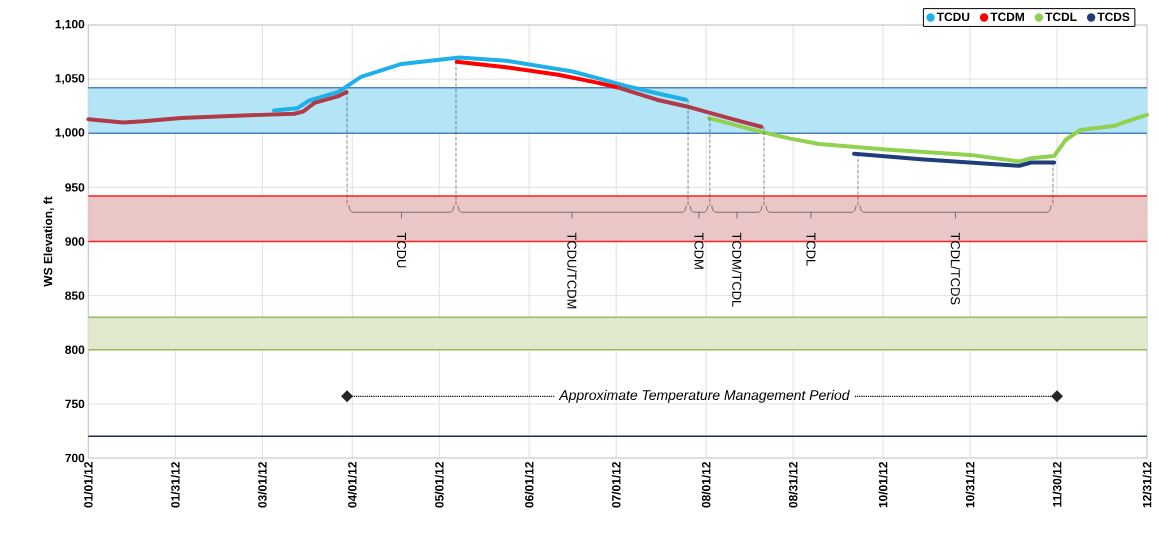 This screenshot has height=552, width=1159. What do you see at coordinates (70, 133) in the screenshot?
I see `y-tick-label: 1,000` at bounding box center [70, 133].